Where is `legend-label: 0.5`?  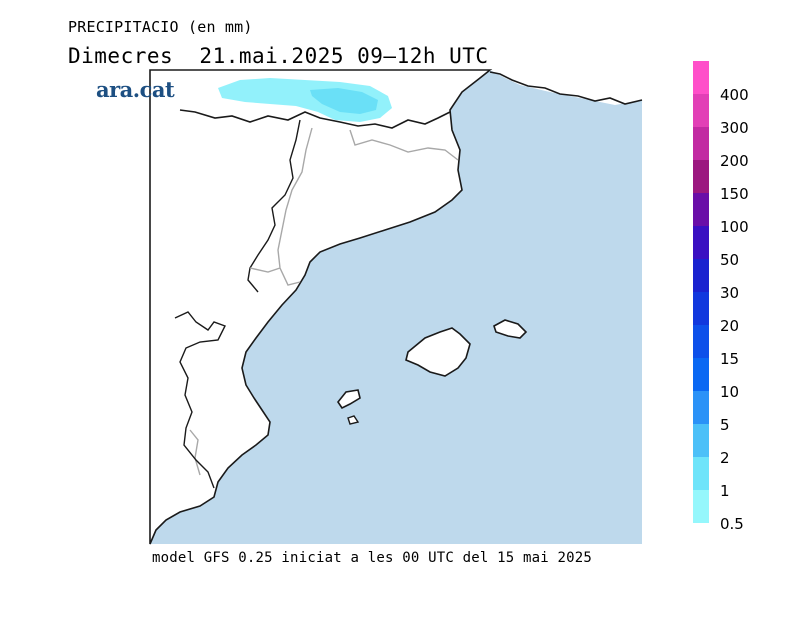 legend-label: 0.5 is located at coordinates (732, 524).